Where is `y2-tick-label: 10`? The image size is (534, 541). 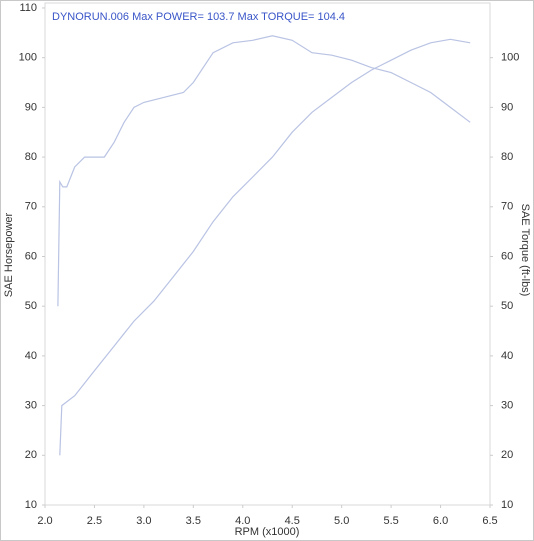 y2-tick-label: 10 is located at coordinates (507, 505).